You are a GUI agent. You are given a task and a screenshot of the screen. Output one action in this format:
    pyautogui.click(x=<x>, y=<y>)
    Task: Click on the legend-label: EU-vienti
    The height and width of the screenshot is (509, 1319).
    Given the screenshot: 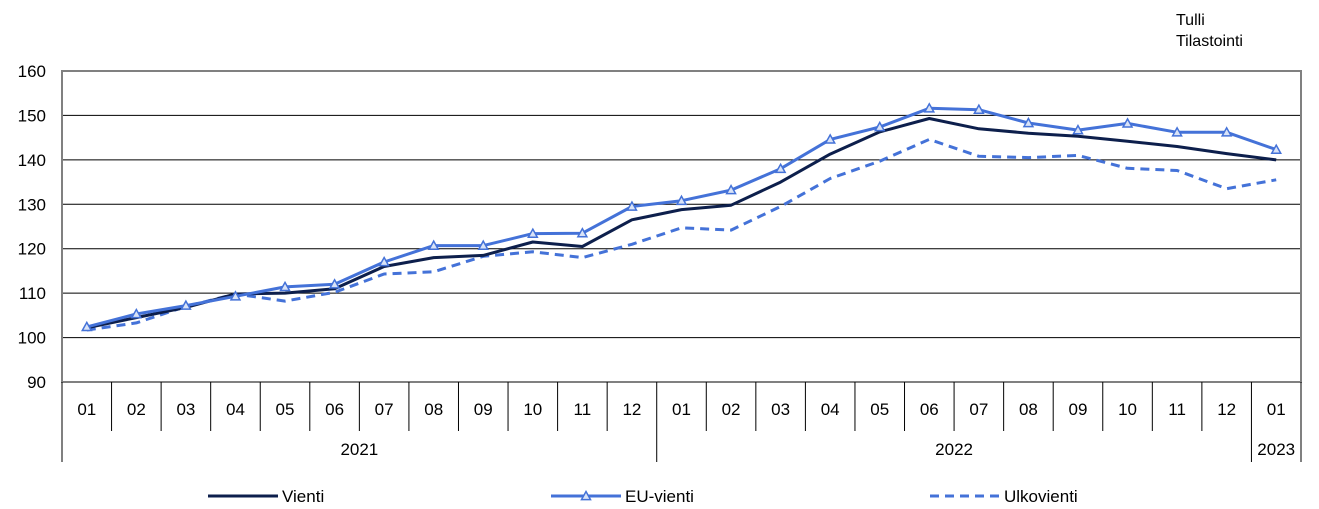 What is the action you would take?
    pyautogui.click(x=659, y=496)
    